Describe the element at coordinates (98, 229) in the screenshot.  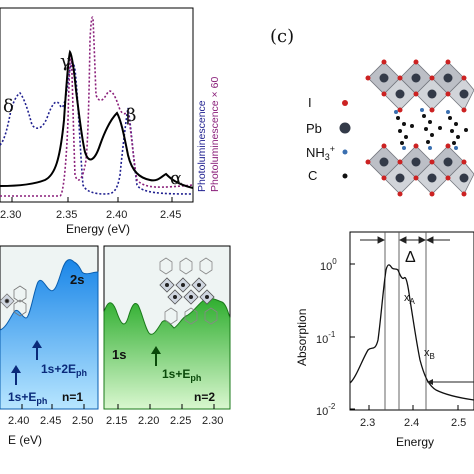
I see `panel-a-xlabel: Energy (eV)` at that location.